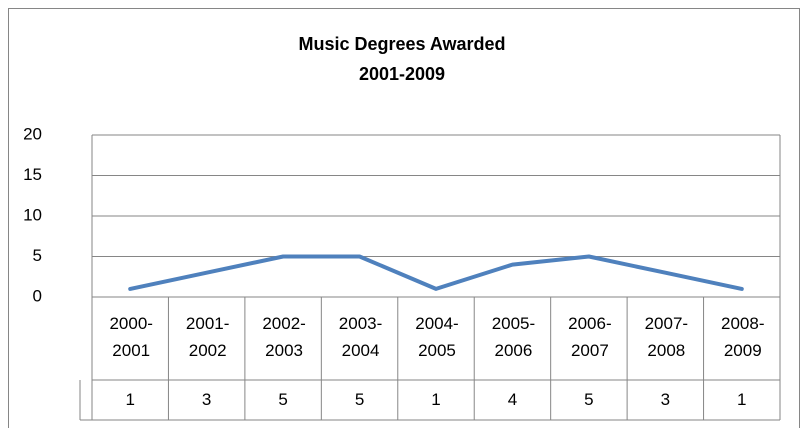 Image resolution: width=809 pixels, height=428 pixels. Describe the element at coordinates (37, 295) in the screenshot. I see `y-tick-label: 0` at that location.